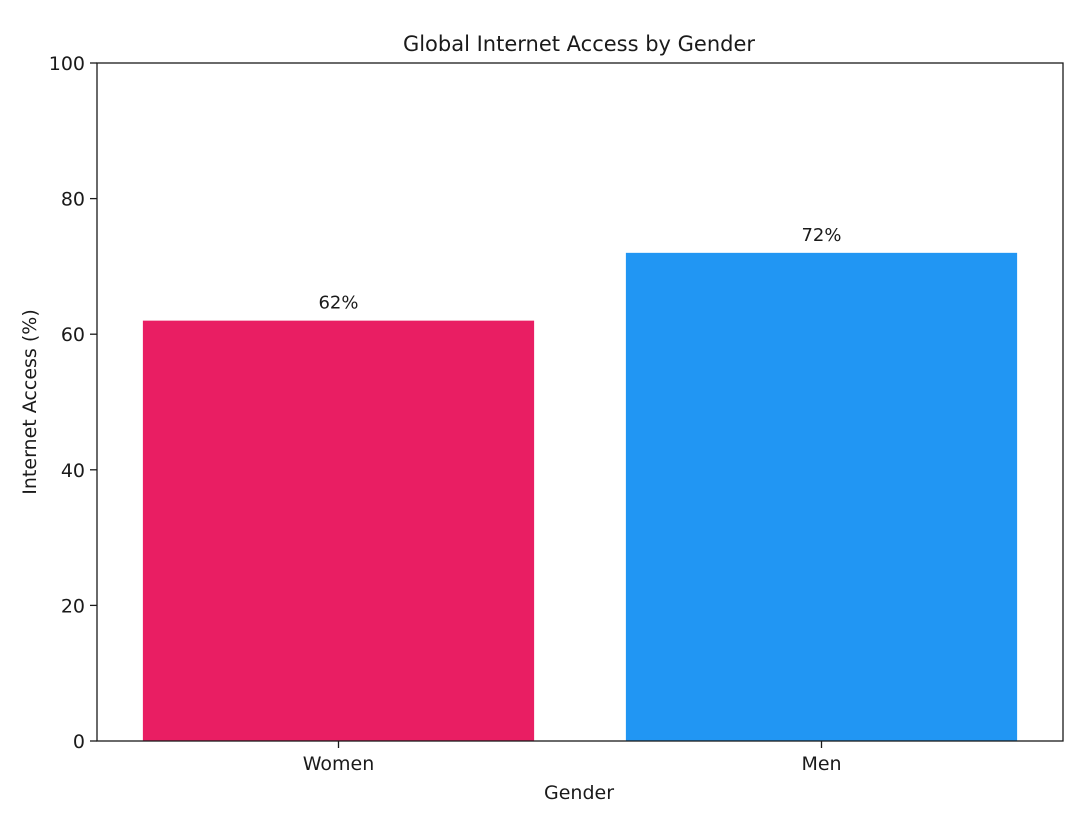  Describe the element at coordinates (79, 742) in the screenshot. I see `y-tick-label: 0` at that location.